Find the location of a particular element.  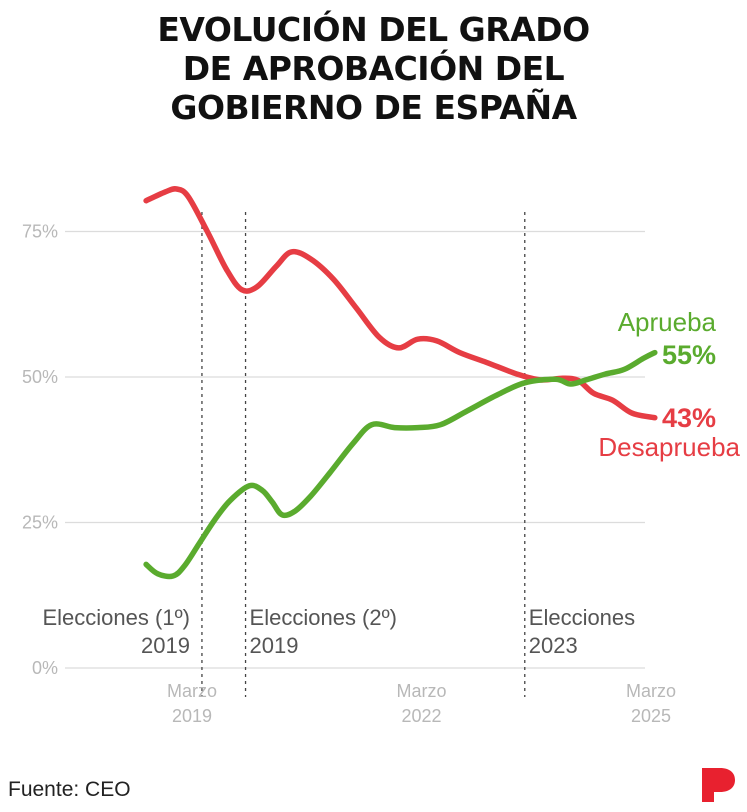

event-label-2-line-1: Elecciones (2º) is located at coordinates (323, 617).